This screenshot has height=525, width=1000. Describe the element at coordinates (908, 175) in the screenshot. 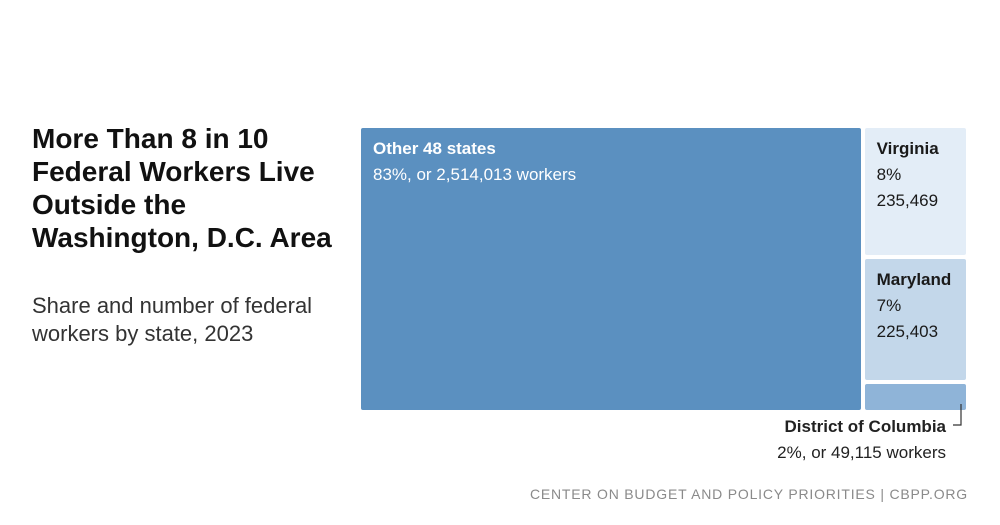

I see `tile-label-virginia: Virginia 8% 235,469` at that location.